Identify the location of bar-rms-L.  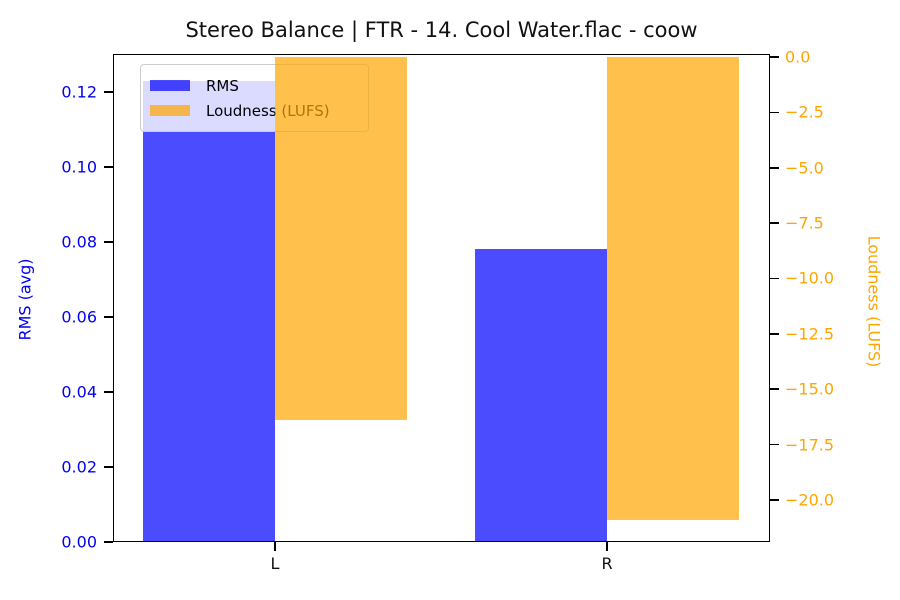
(209, 311).